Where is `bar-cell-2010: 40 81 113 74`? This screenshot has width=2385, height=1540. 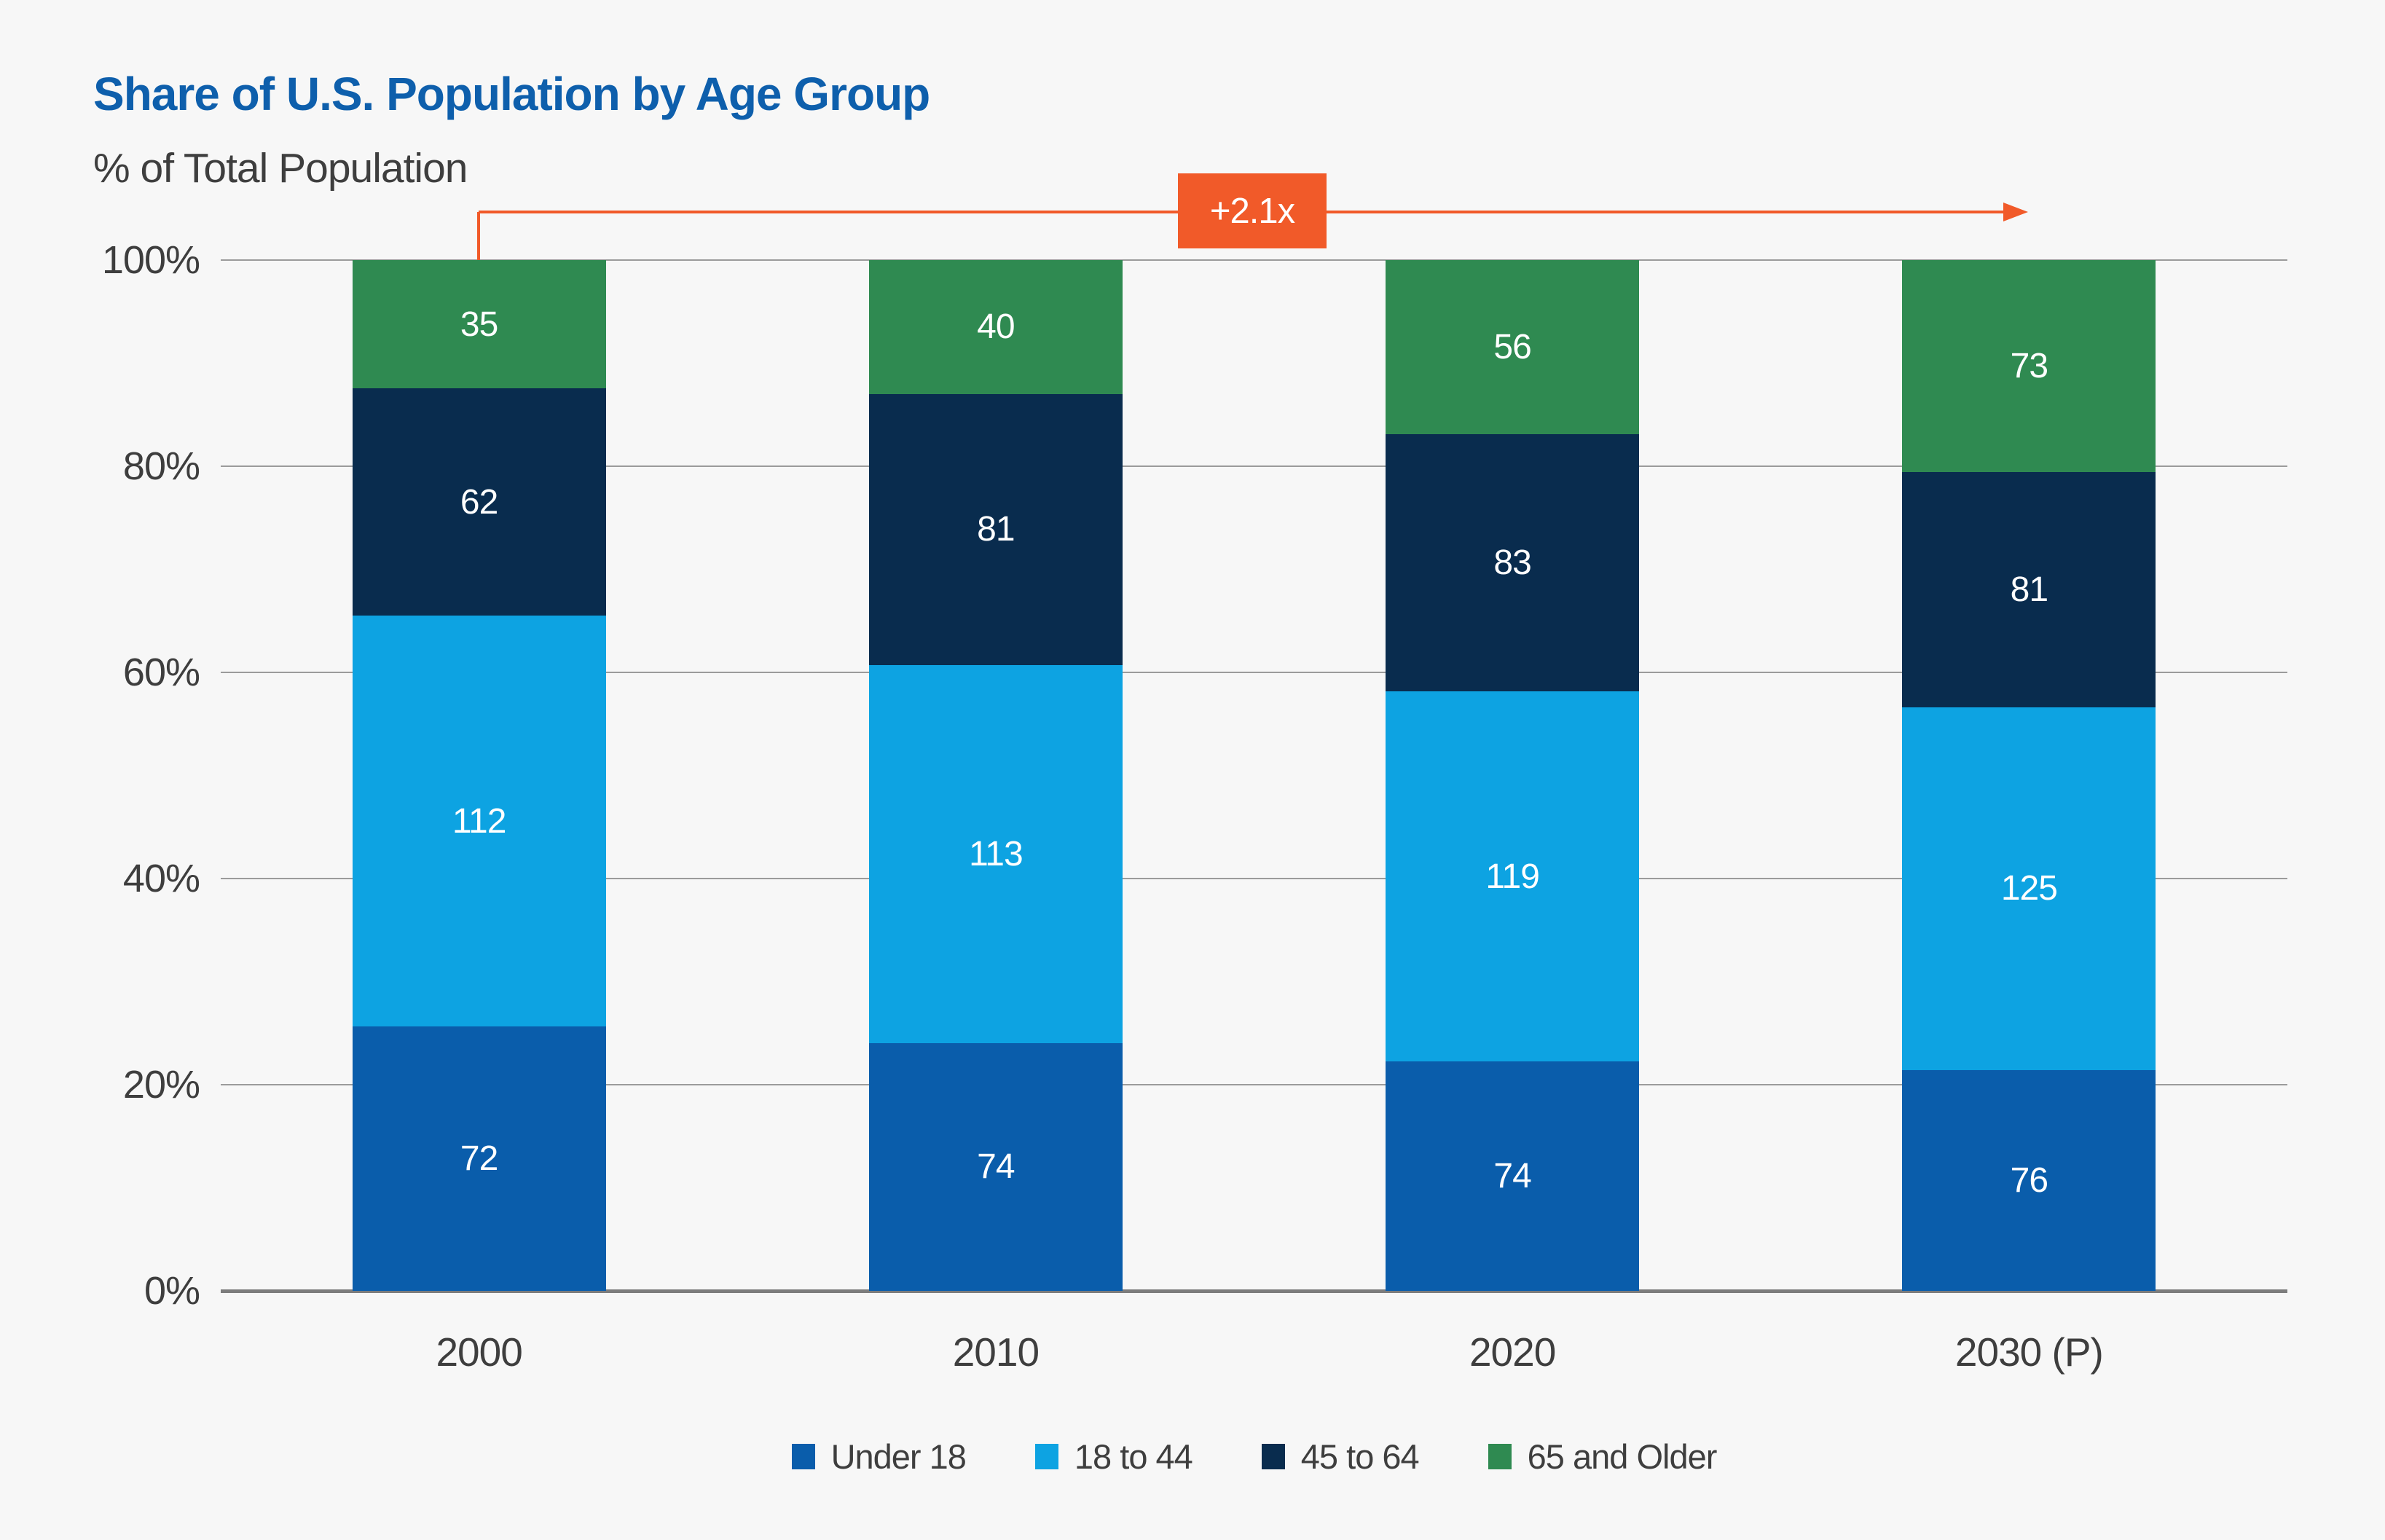
bar-cell-2010: 40 81 113 74 is located at coordinates (995, 775).